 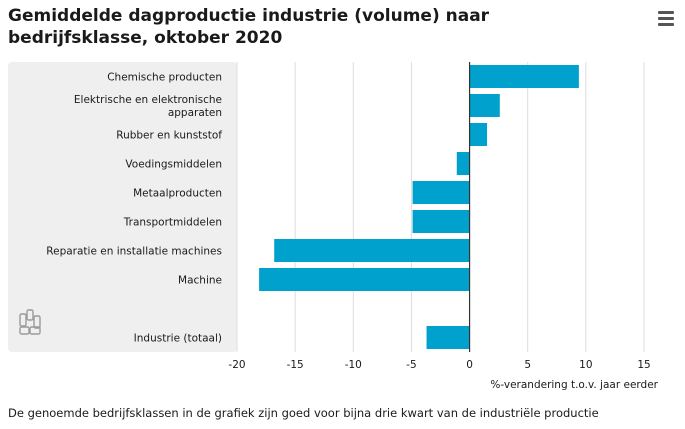 I want to click on x-tick-label: -10, so click(x=353, y=365).